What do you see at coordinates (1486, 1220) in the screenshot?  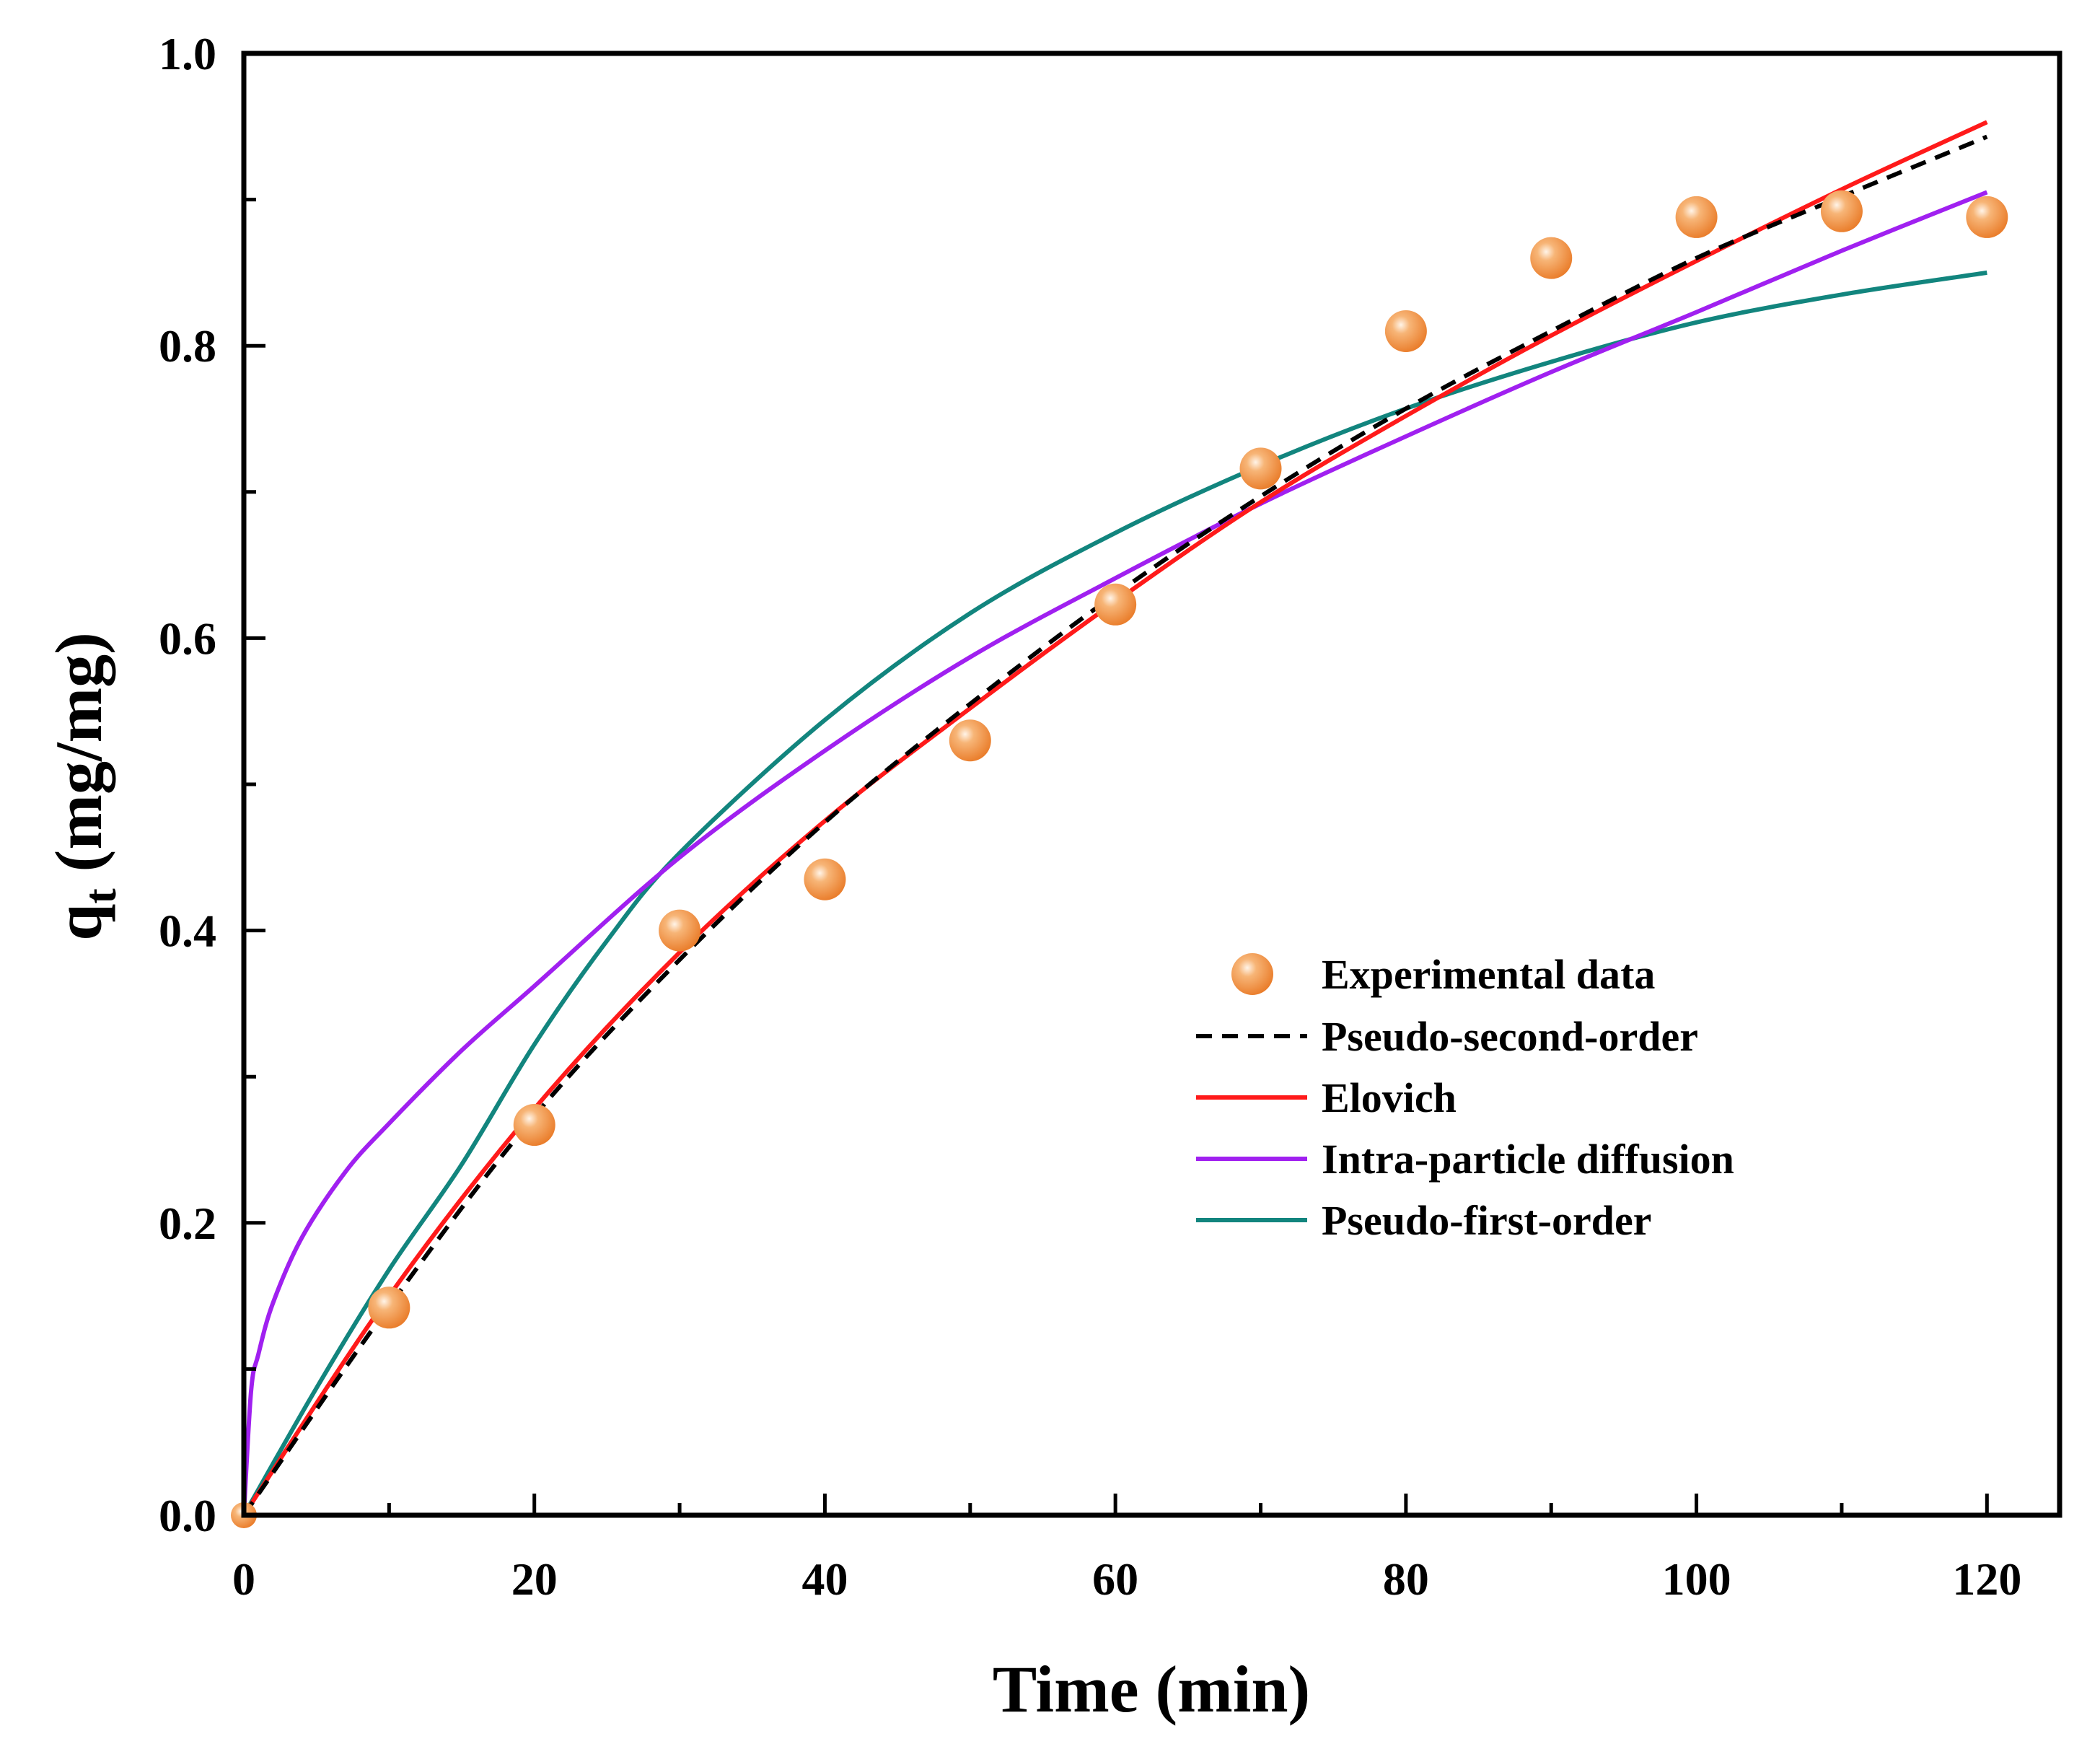 I see `legend-label-pseudo-first-order: Pseudo-first-order` at bounding box center [1486, 1220].